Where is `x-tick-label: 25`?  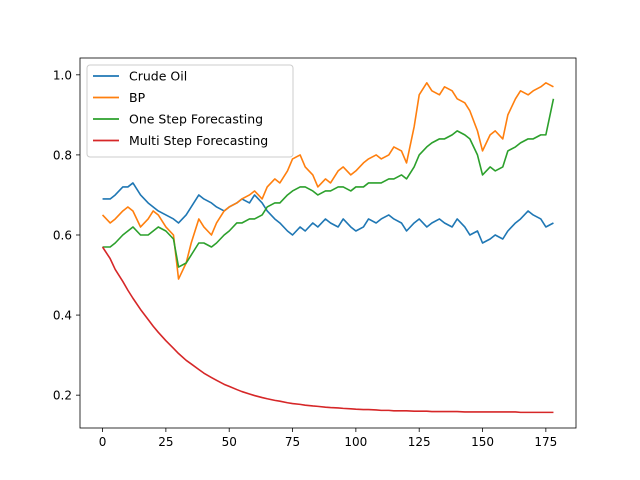 x-tick-label: 25 is located at coordinates (165, 442).